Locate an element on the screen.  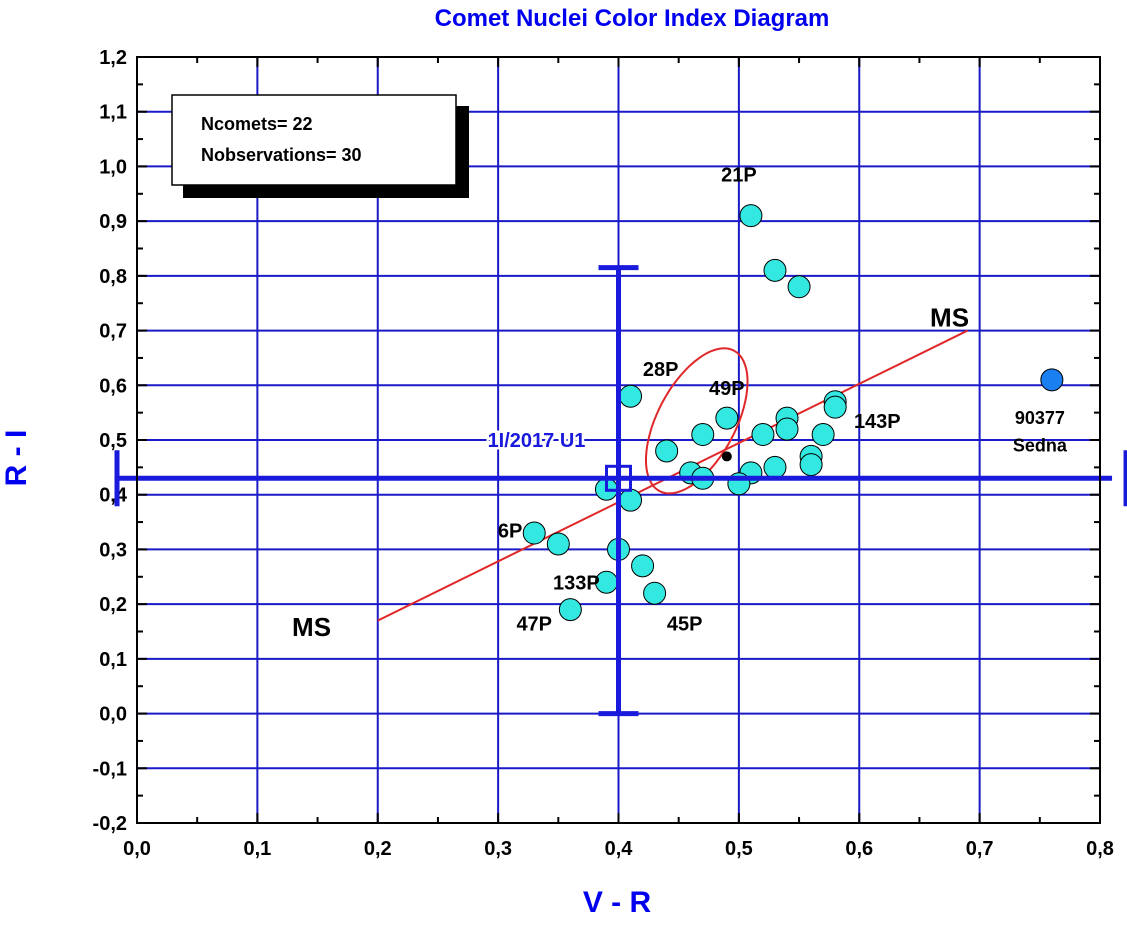
point-label: 143P is located at coordinates (877, 422).